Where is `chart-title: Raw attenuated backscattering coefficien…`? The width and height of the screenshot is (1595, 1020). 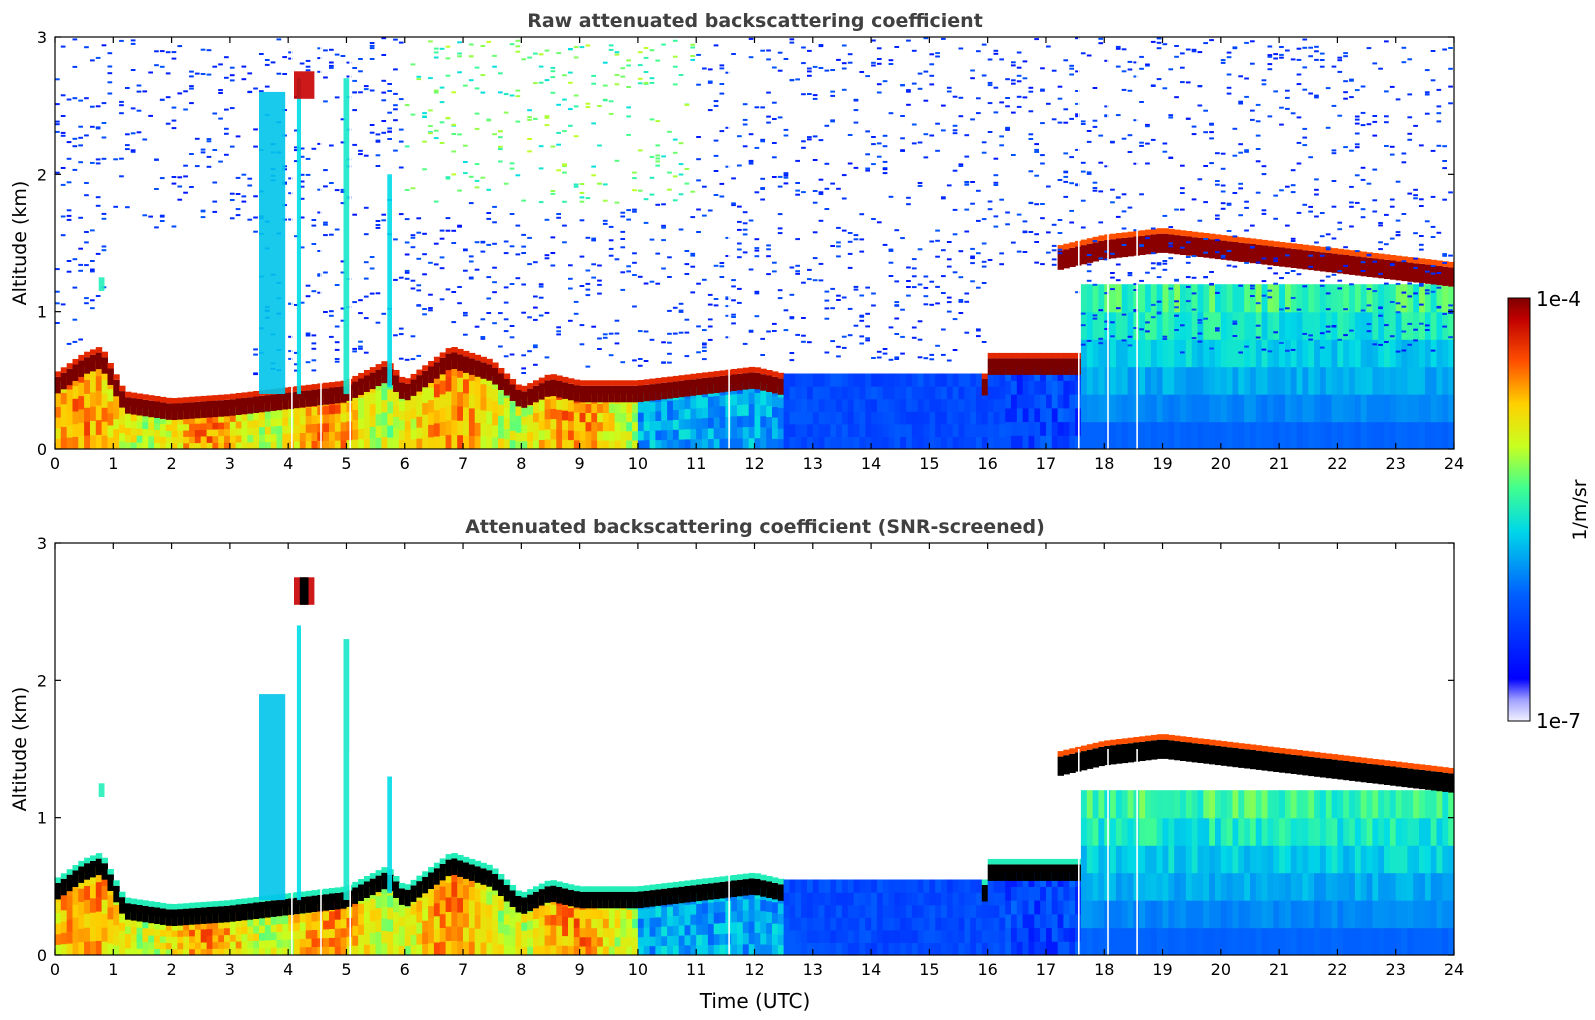 chart-title: Raw attenuated backscattering coefficien… is located at coordinates (755, 21).